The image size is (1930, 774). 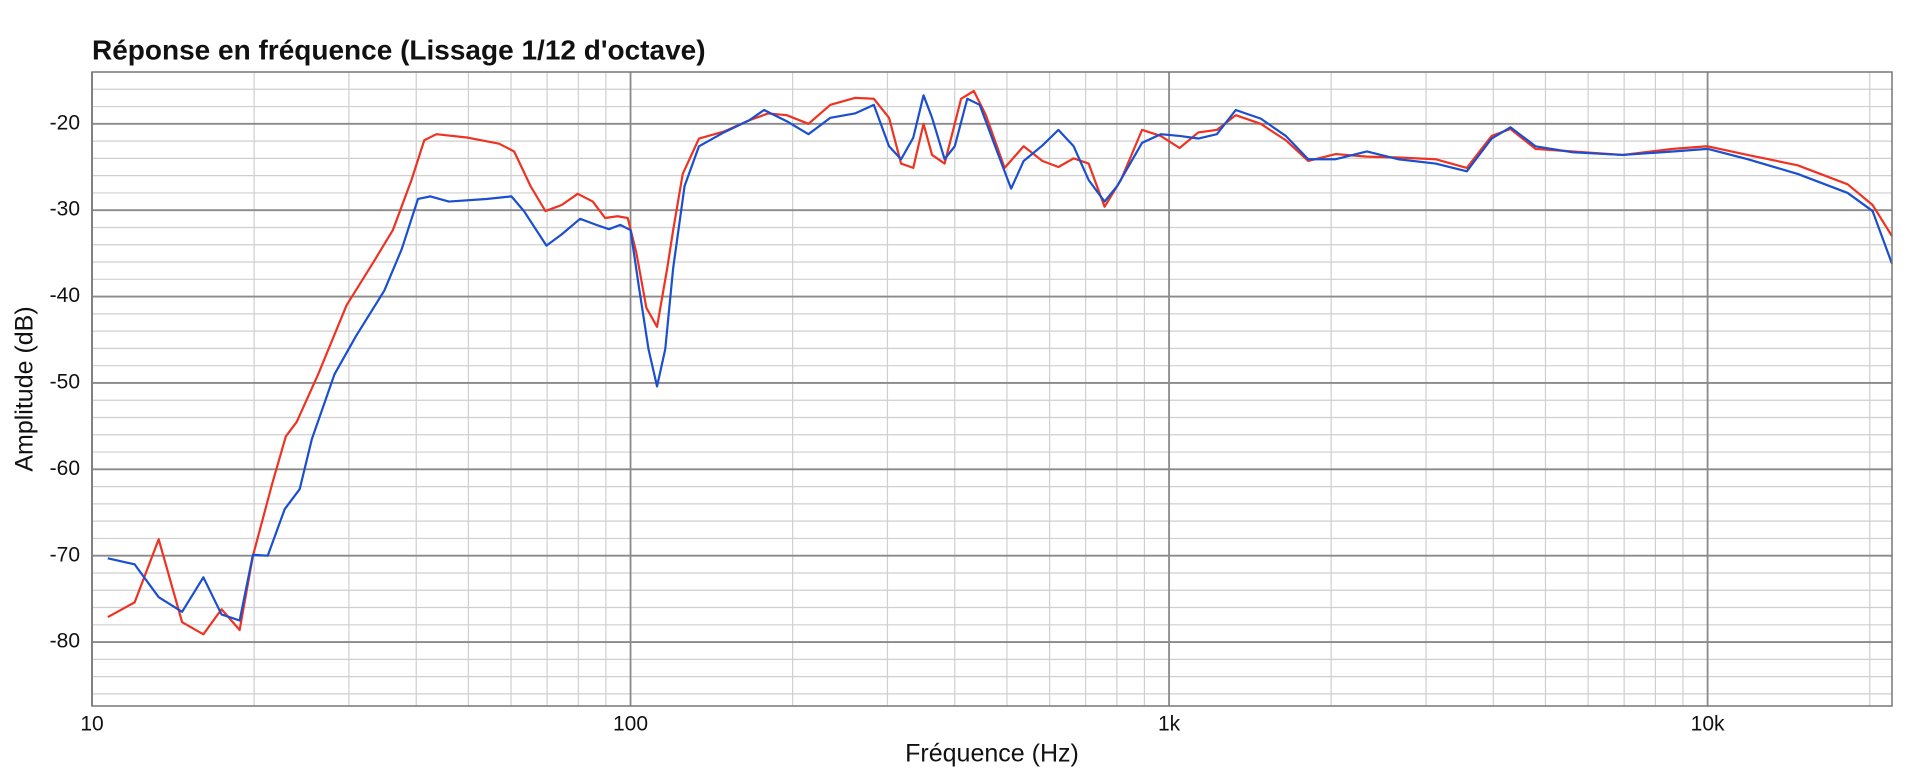 I want to click on y-tick-label: -30, so click(x=65, y=209).